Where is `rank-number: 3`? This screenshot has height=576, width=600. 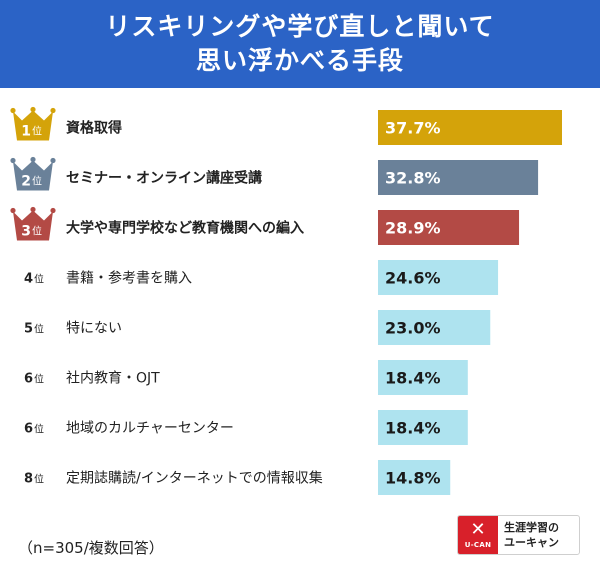
rank-number: 3 is located at coordinates (26, 232).